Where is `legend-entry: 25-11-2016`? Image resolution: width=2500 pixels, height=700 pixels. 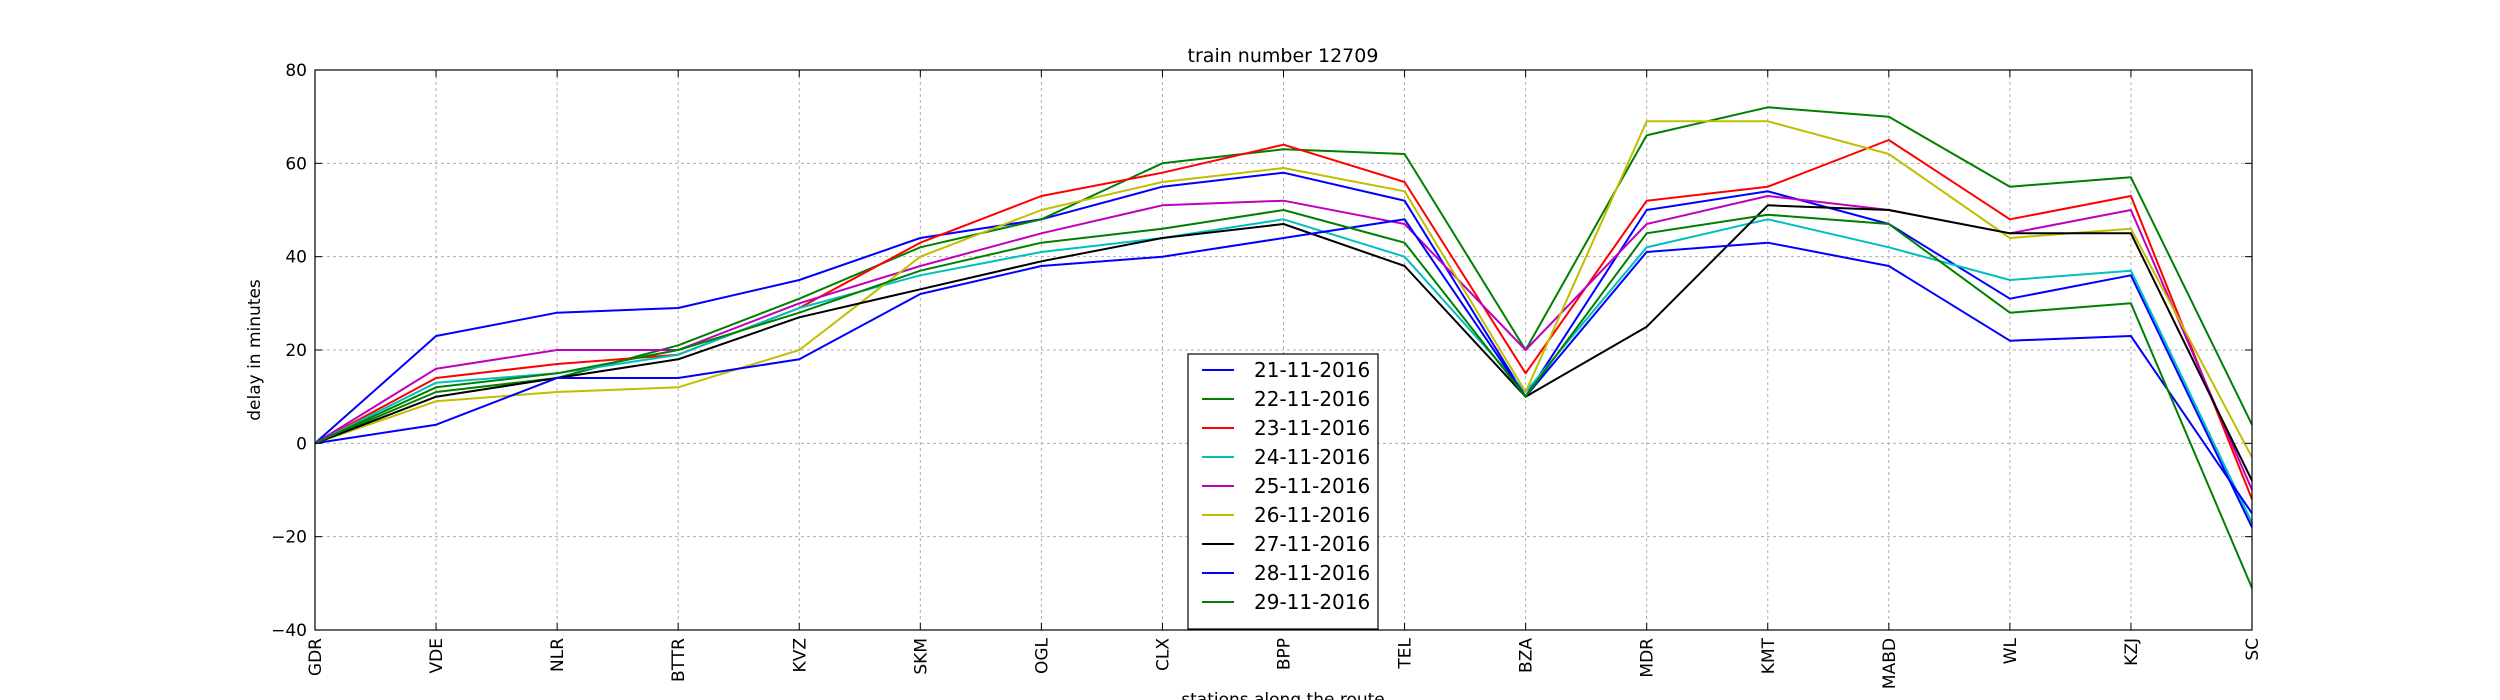
legend-entry: 25-11-2016 is located at coordinates (1312, 486).